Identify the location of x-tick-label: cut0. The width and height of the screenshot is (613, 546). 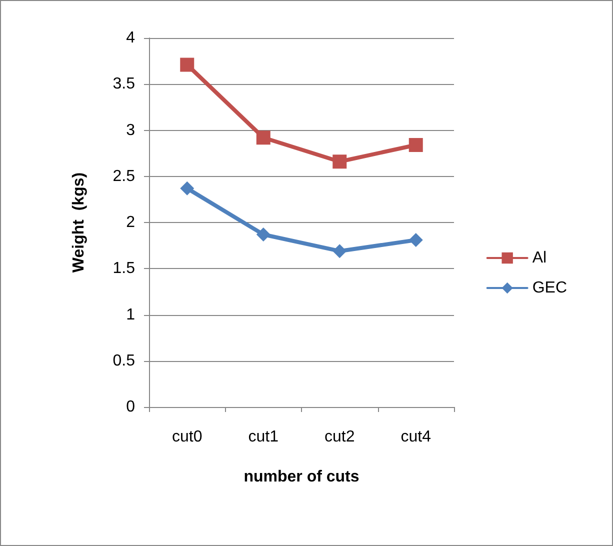
(187, 437).